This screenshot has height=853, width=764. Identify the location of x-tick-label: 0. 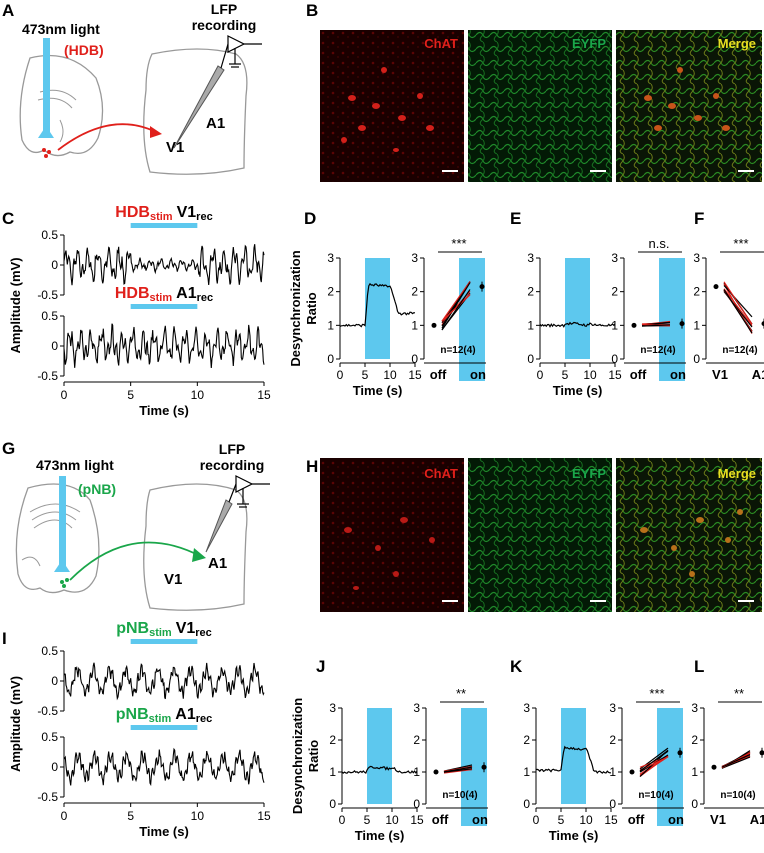
(536, 820).